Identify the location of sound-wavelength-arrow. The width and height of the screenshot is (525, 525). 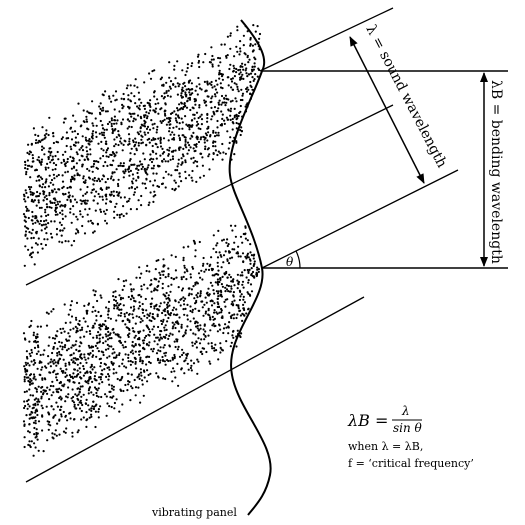
(387, 110).